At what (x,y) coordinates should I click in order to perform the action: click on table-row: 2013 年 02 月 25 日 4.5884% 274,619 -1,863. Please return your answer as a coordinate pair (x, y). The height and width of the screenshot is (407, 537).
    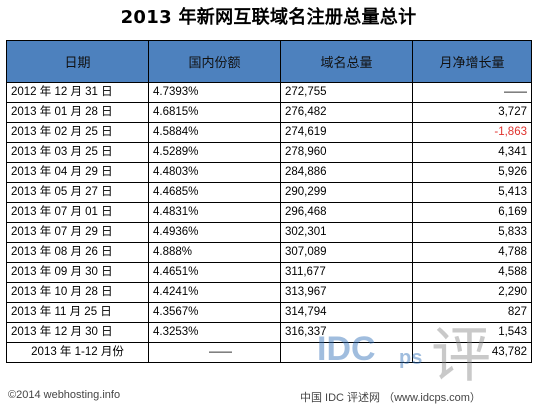
    Looking at the image, I should click on (269, 132).